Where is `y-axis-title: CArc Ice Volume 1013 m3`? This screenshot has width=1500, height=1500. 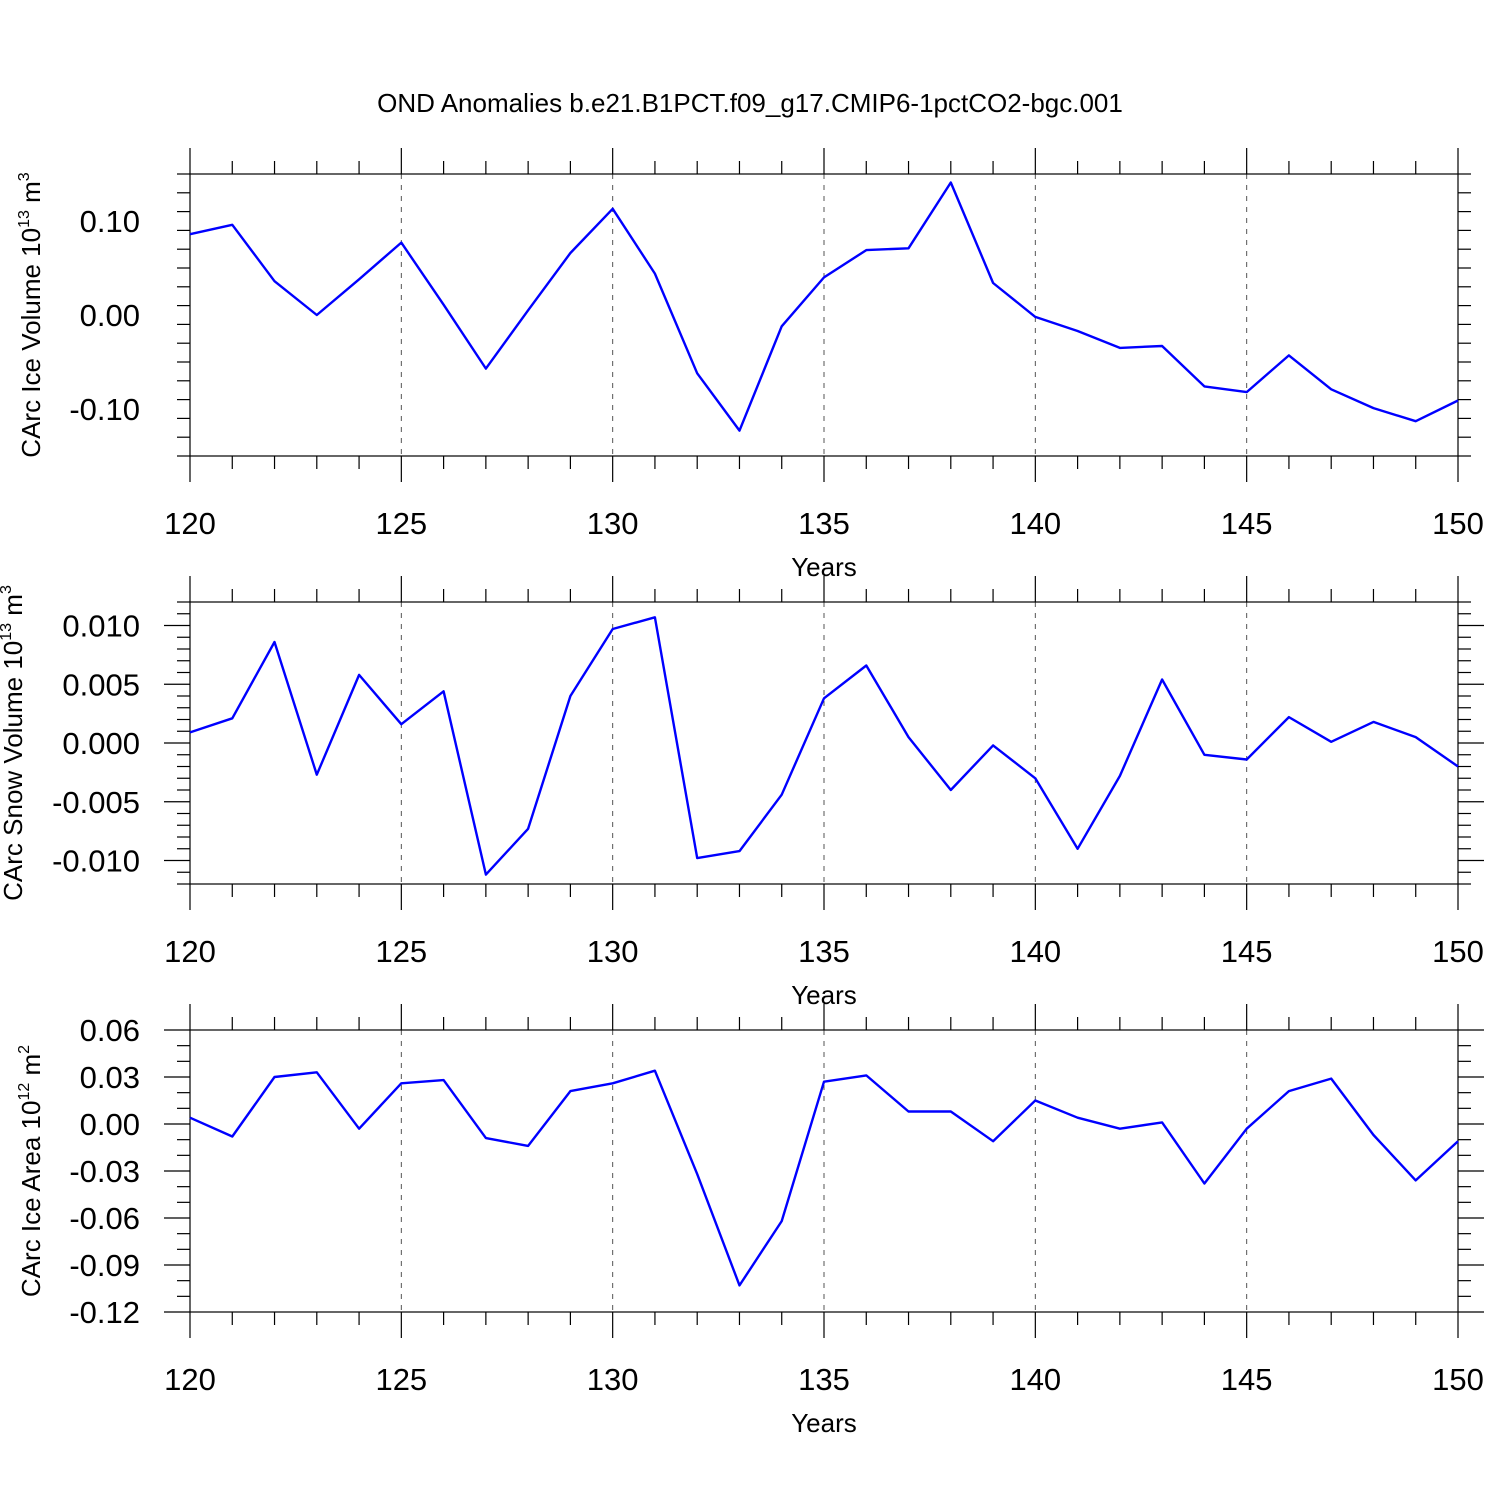
y-axis-title: CArc Ice Volume 1013 m3 is located at coordinates (31, 314).